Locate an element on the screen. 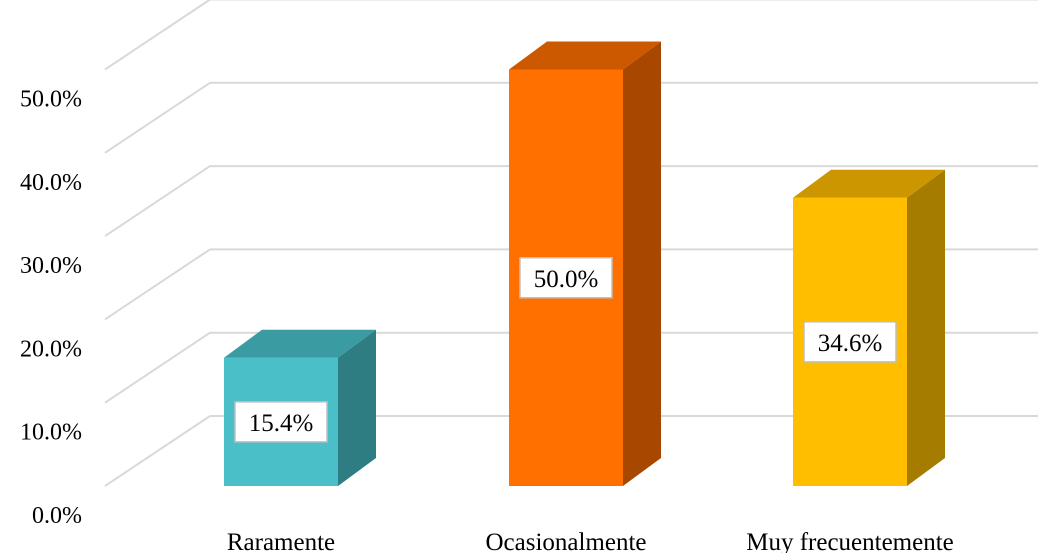 The width and height of the screenshot is (1041, 553). x-category-label: Muy frecuentemente is located at coordinates (850, 541).